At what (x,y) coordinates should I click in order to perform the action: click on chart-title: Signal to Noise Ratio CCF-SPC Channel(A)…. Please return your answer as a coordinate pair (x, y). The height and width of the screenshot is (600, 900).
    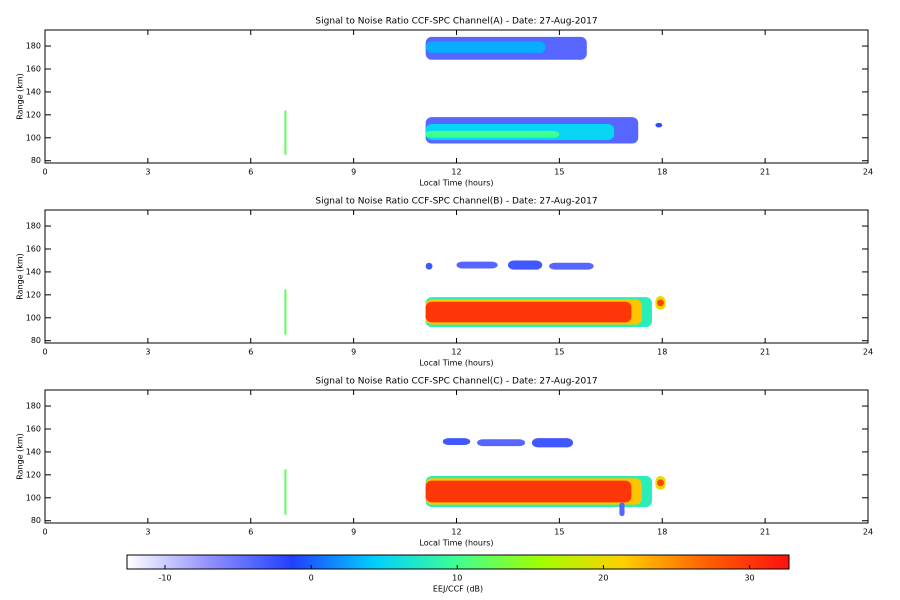
    Looking at the image, I should click on (456, 22).